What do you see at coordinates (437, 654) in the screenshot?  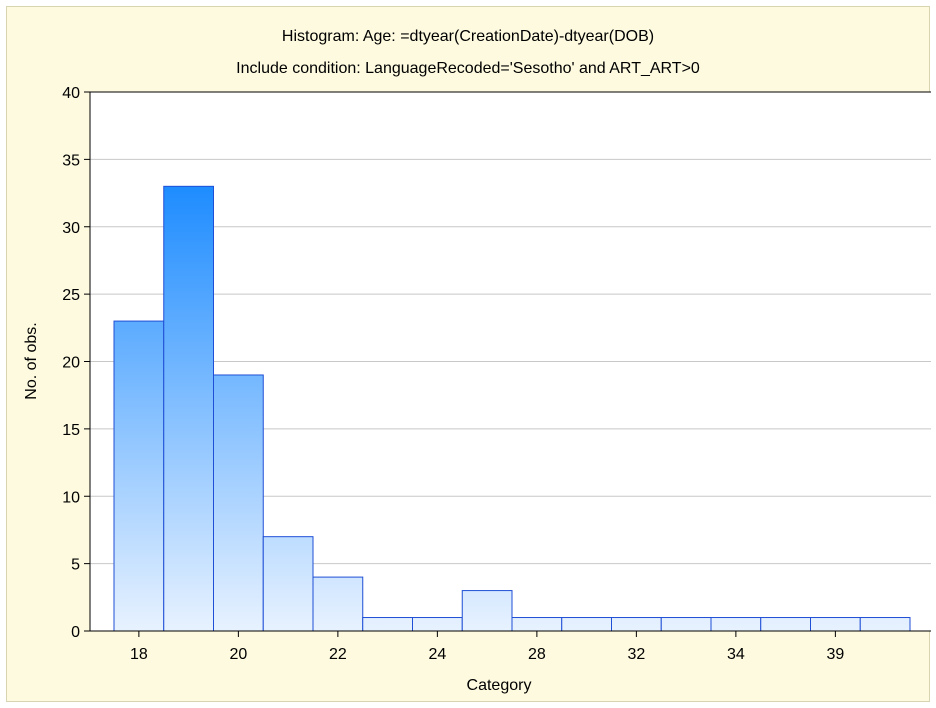 I see `x-tick-label: 24` at bounding box center [437, 654].